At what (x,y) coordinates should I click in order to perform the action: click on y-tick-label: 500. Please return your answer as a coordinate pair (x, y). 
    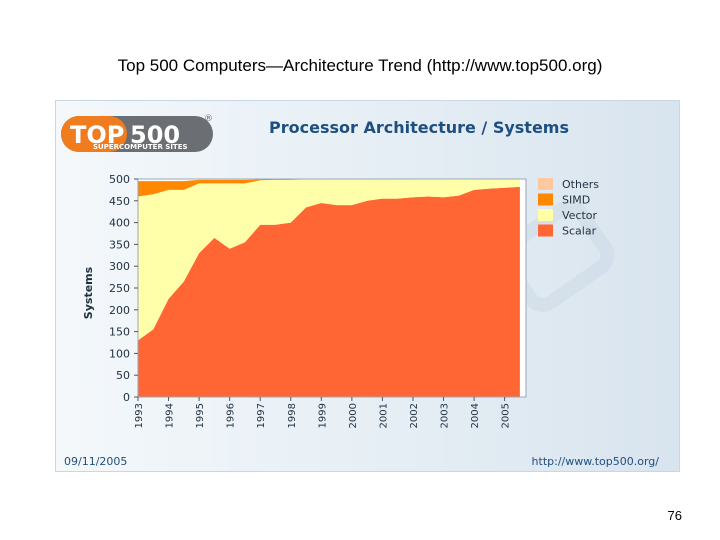
    Looking at the image, I should click on (119, 179).